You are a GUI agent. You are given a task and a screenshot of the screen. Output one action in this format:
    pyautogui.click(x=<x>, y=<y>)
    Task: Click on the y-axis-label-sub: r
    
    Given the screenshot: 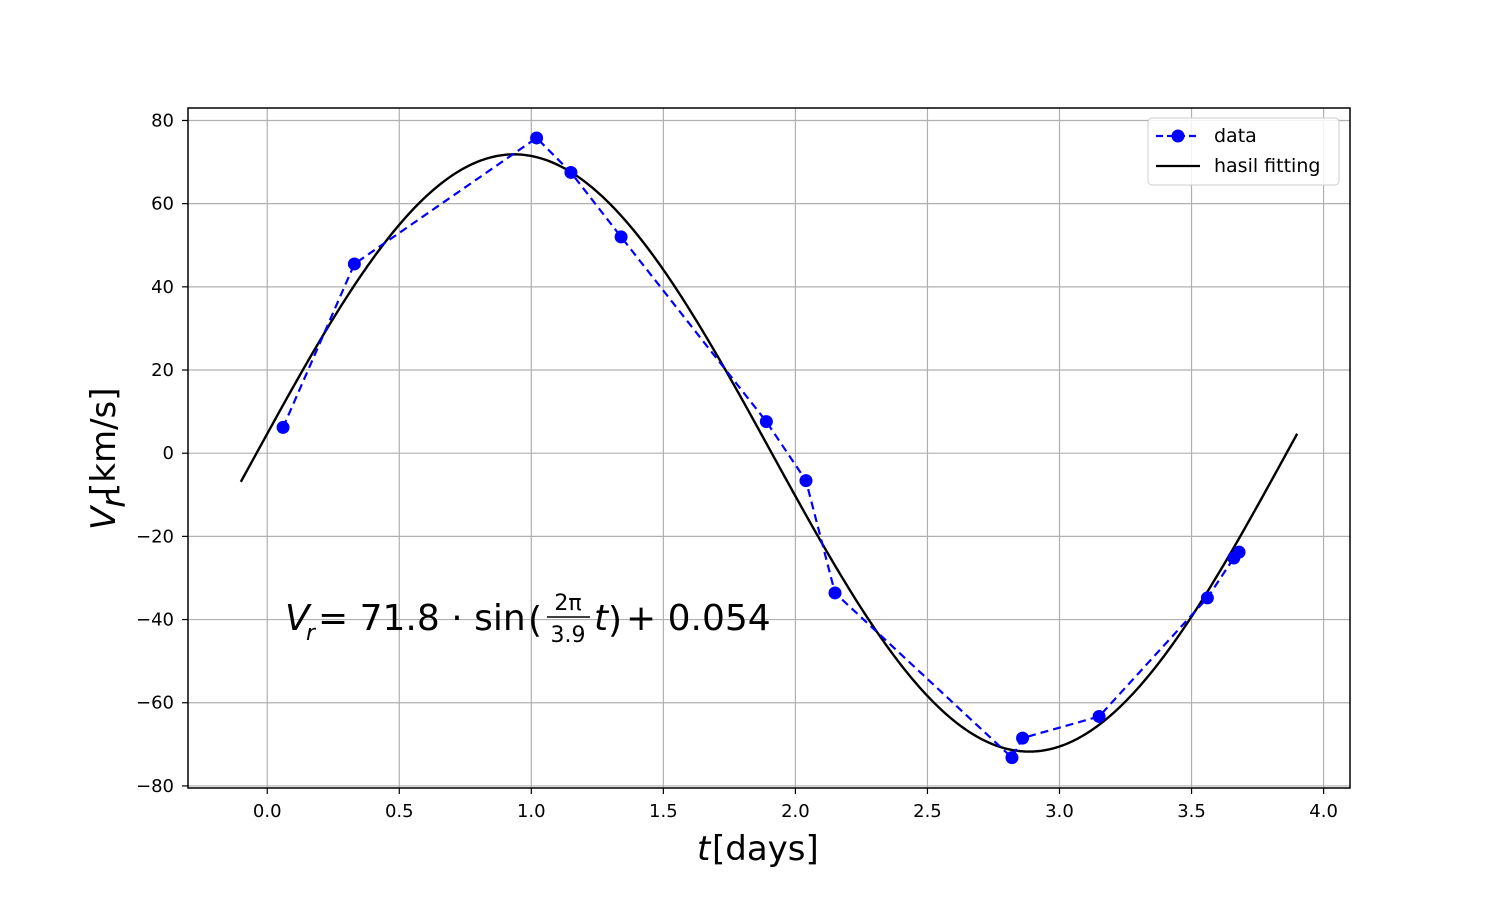 What is the action you would take?
    pyautogui.click(x=114, y=500)
    